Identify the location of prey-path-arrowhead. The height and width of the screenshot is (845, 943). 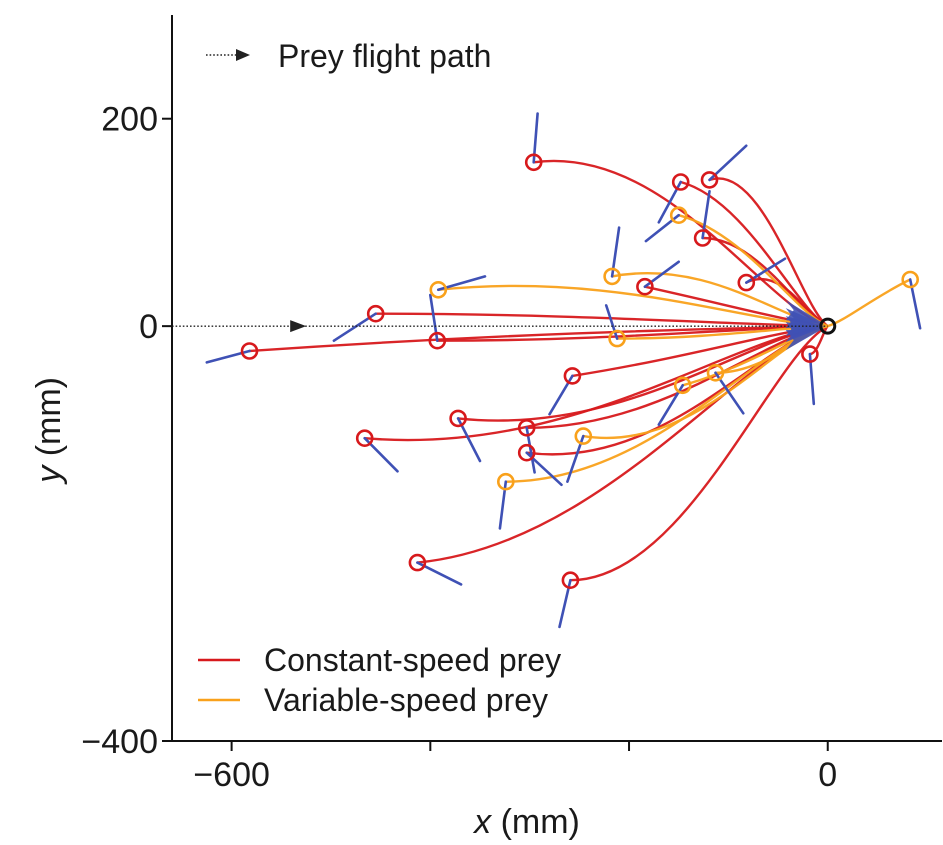
(298, 326).